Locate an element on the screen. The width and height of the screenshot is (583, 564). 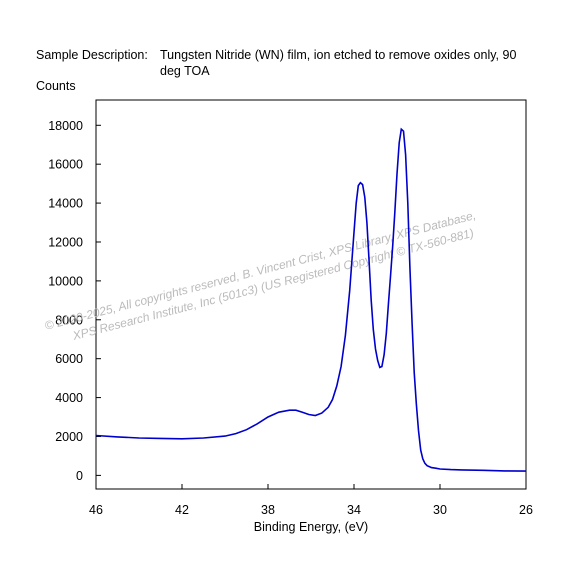
description-label: Sample Description: is located at coordinates (92, 55).